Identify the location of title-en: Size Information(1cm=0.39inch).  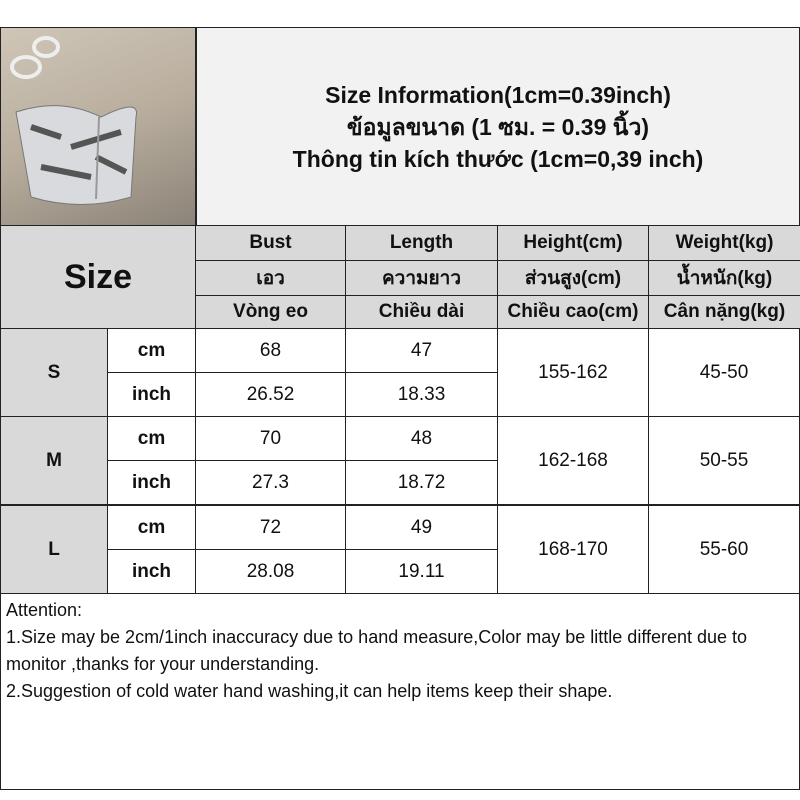
(498, 94).